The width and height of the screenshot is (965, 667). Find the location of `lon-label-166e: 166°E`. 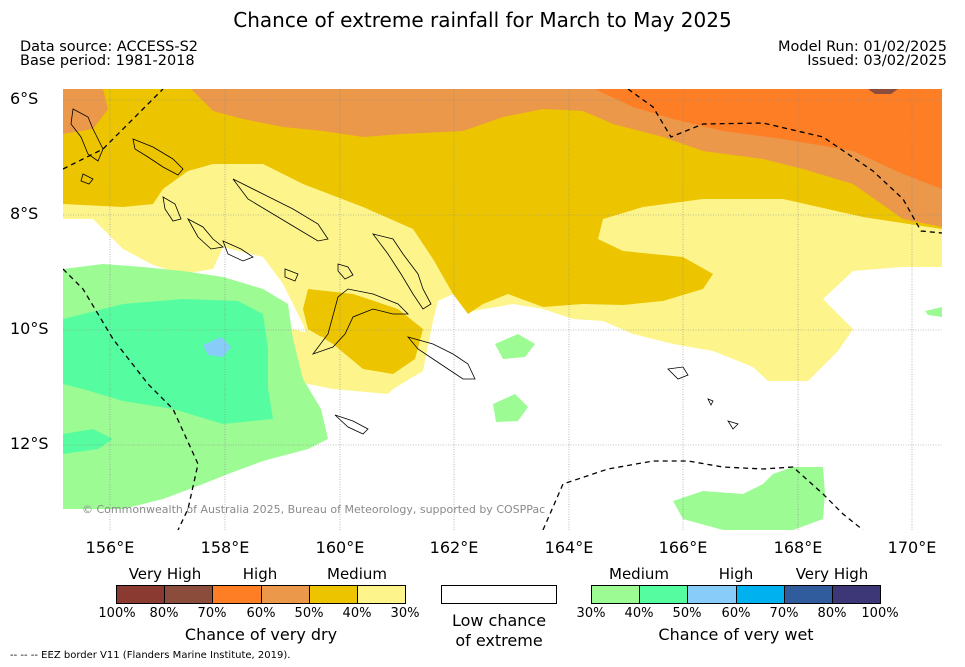

lon-label-166e: 166°E is located at coordinates (683, 547).